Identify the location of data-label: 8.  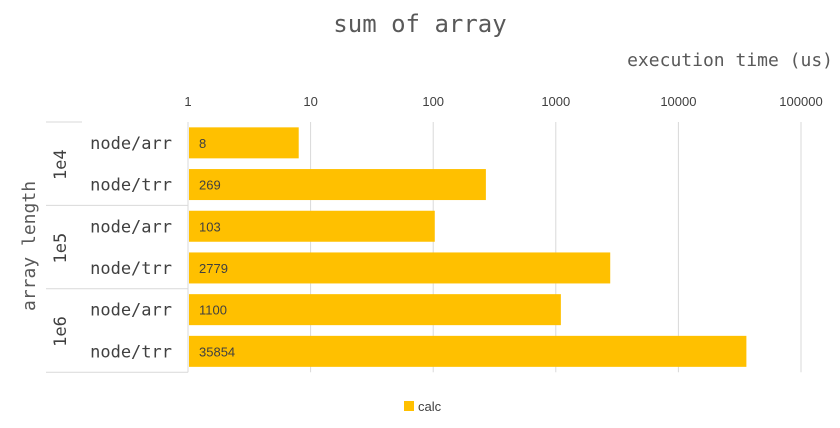
(202, 143).